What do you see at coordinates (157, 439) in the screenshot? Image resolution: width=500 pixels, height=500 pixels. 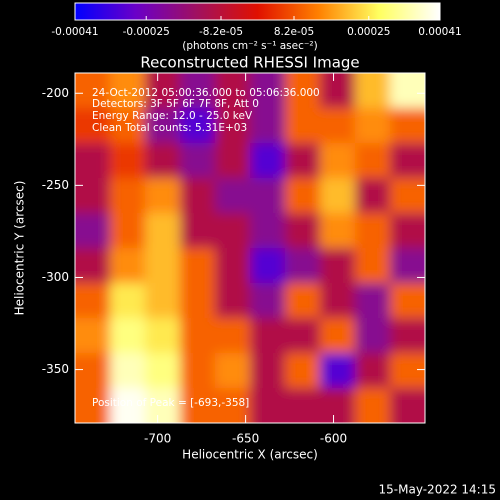 I see `x-tick-label: -700` at bounding box center [157, 439].